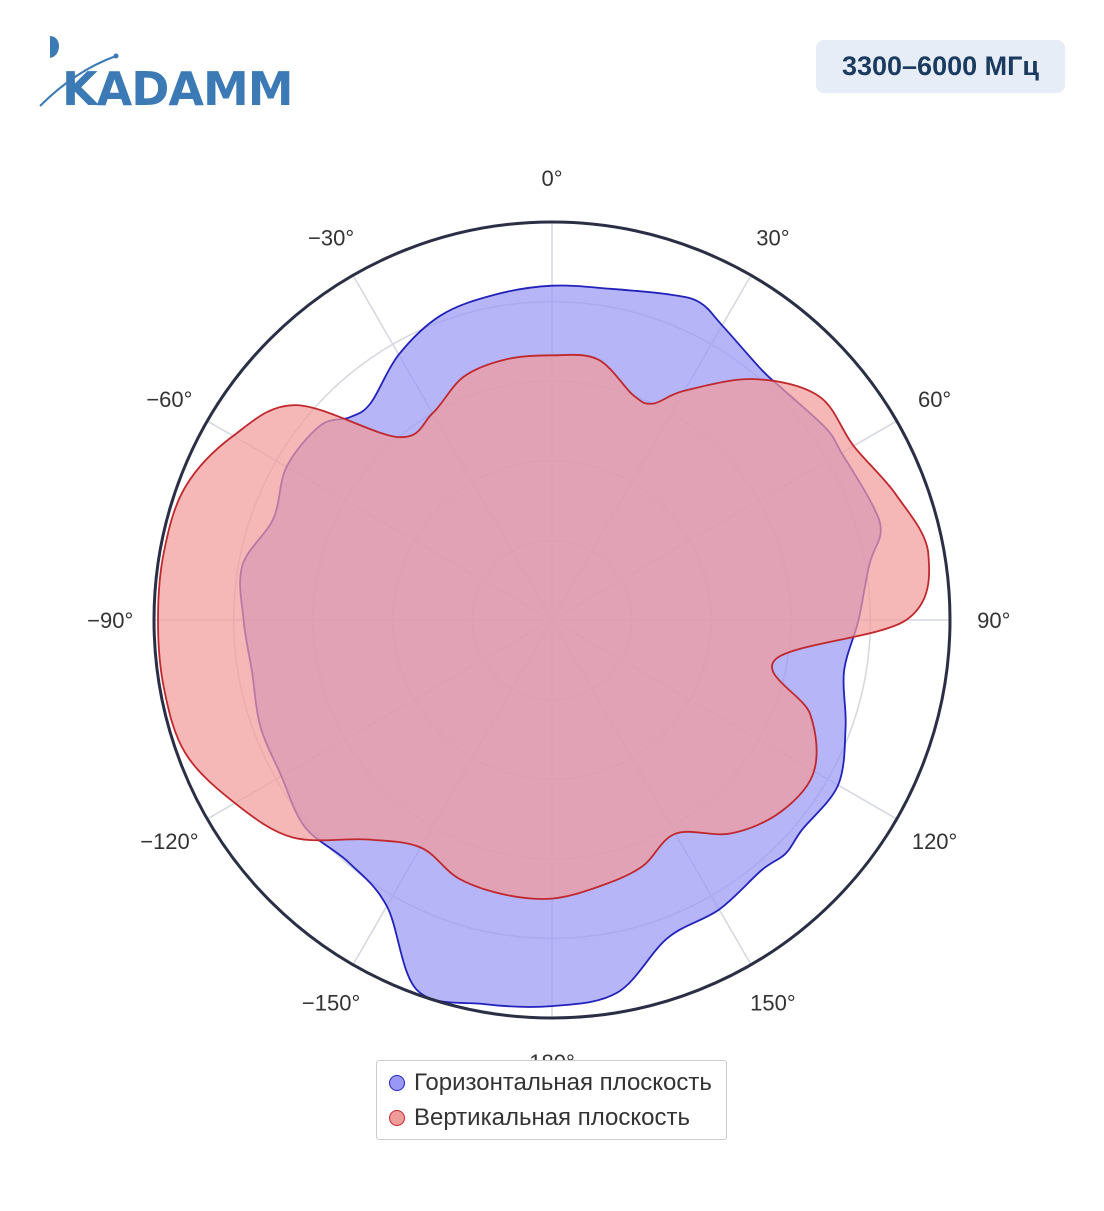 The image size is (1104, 1211). What do you see at coordinates (940, 66) in the screenshot?
I see `frequency-badge: 3300–6000 МГц` at bounding box center [940, 66].